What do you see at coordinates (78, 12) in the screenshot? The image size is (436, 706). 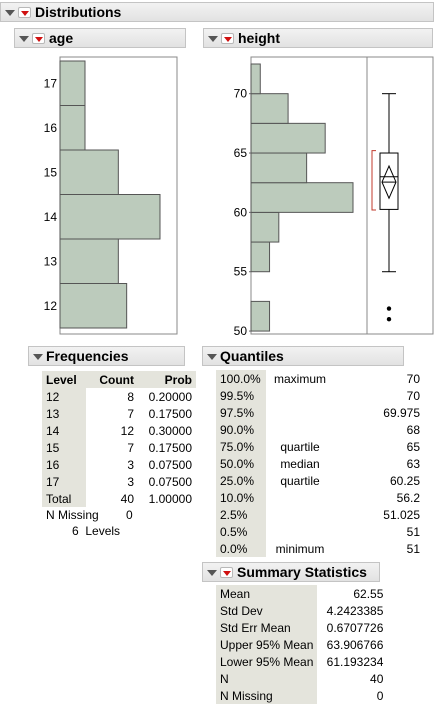 I see `distributions-title: Distributions` at bounding box center [78, 12].